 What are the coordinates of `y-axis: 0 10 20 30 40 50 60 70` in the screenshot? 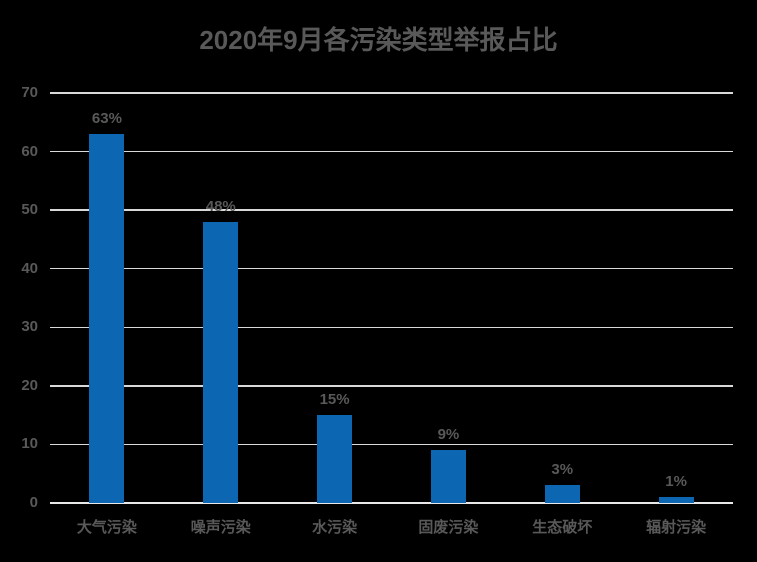 It's located at (19, 297).